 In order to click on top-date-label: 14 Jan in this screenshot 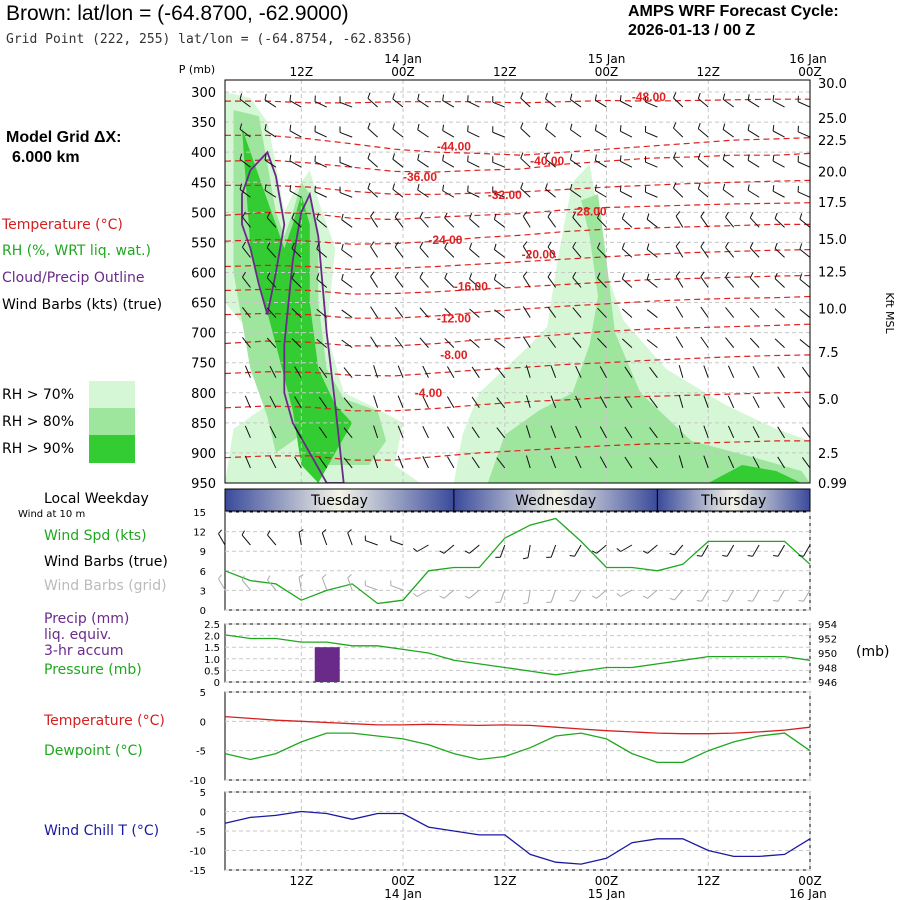, I will do `click(403, 59)`.